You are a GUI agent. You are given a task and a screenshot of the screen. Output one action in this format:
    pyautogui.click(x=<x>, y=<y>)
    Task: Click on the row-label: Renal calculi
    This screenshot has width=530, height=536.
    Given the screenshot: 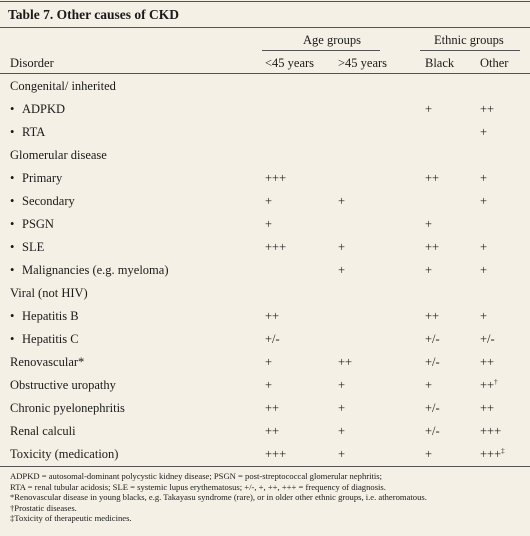 What is the action you would take?
    pyautogui.click(x=43, y=431)
    